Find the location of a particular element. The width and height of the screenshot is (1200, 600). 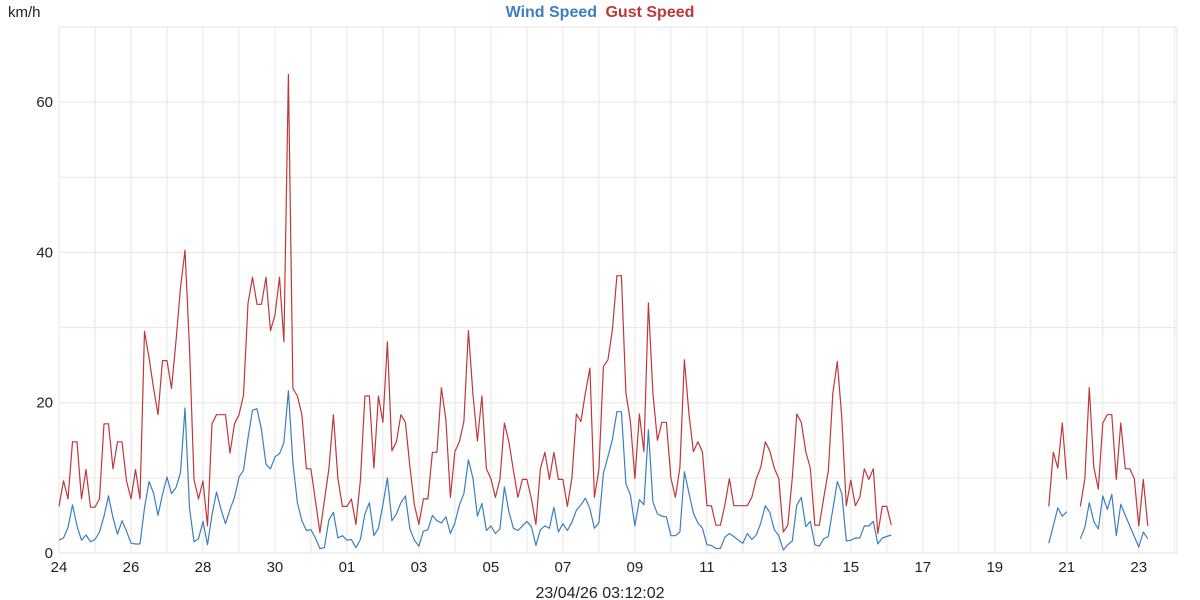

x-tick-label: 17 is located at coordinates (922, 567).